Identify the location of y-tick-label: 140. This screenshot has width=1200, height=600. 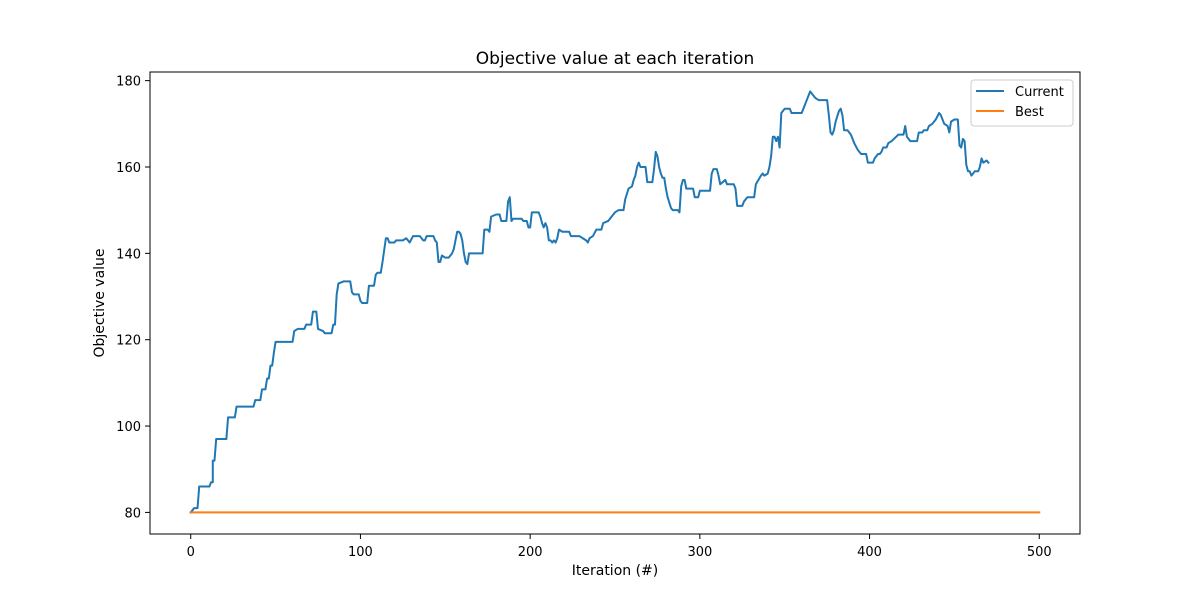
(128, 254).